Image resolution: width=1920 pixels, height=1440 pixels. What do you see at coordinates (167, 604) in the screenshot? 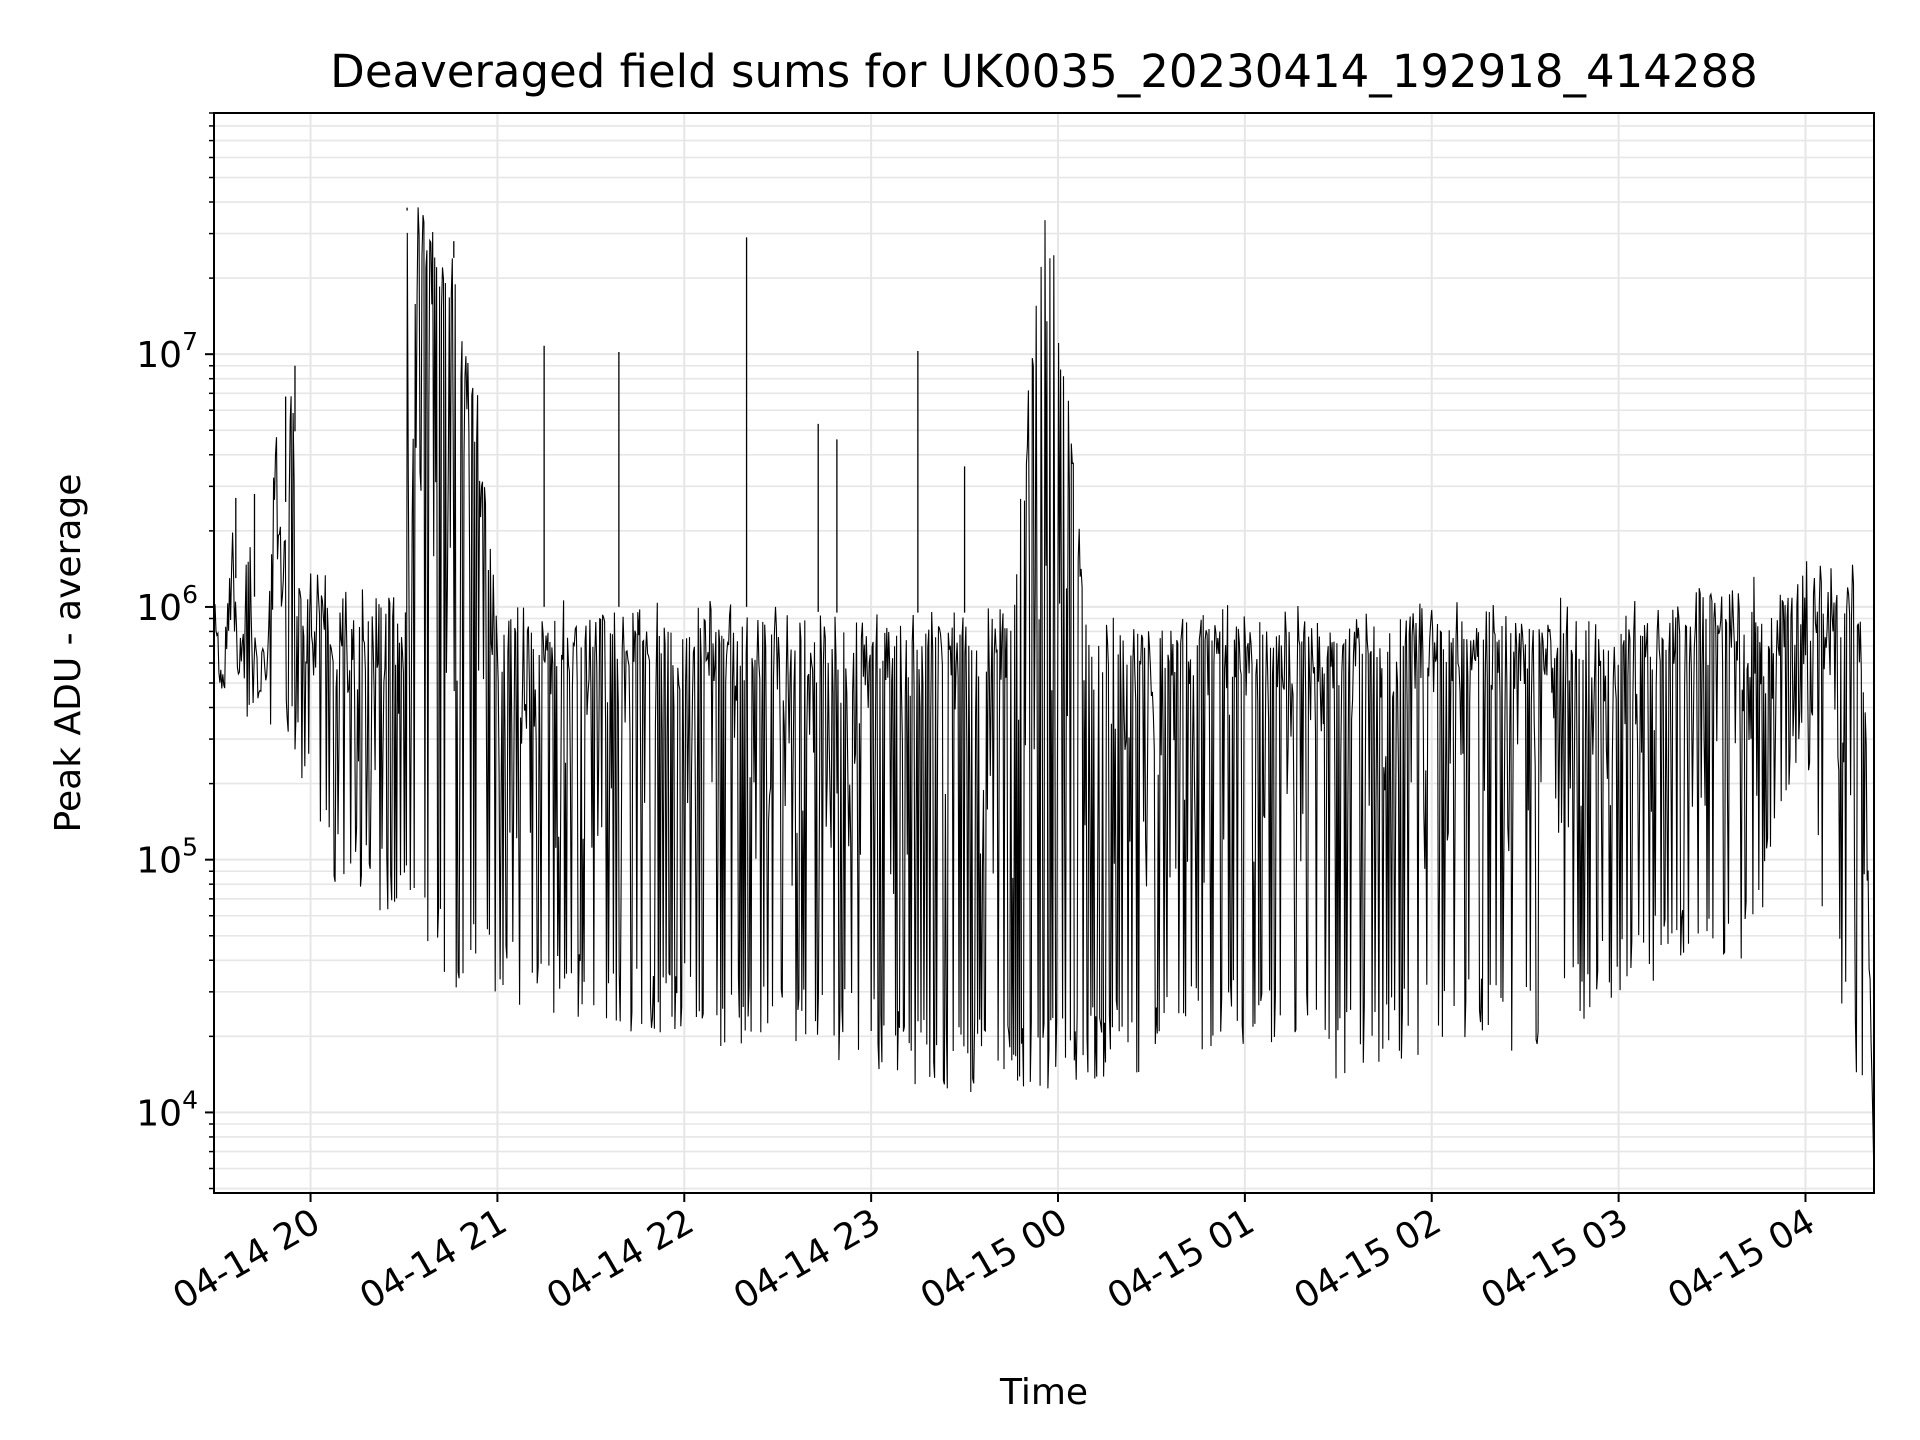
I see `y-tick-label: 10⁶` at bounding box center [167, 604].